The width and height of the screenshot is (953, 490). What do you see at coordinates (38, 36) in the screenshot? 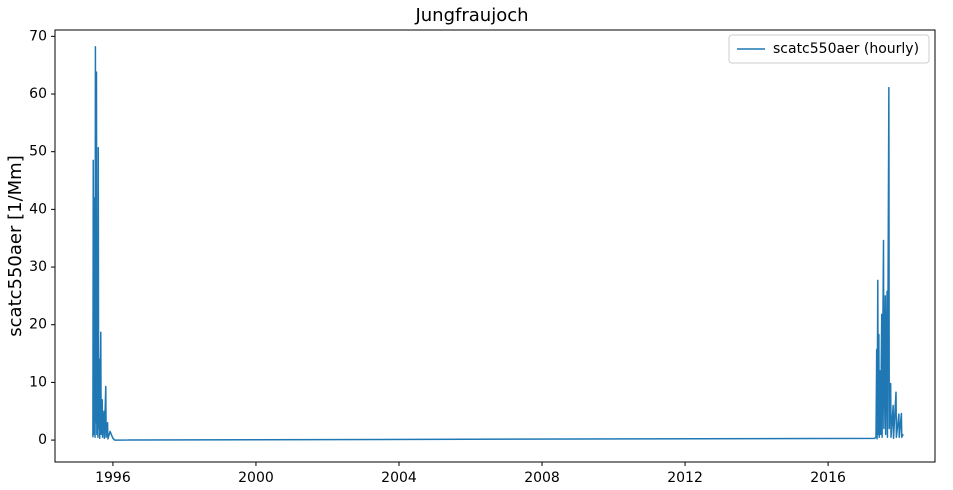
I see `y-tick-label: 70` at bounding box center [38, 36].